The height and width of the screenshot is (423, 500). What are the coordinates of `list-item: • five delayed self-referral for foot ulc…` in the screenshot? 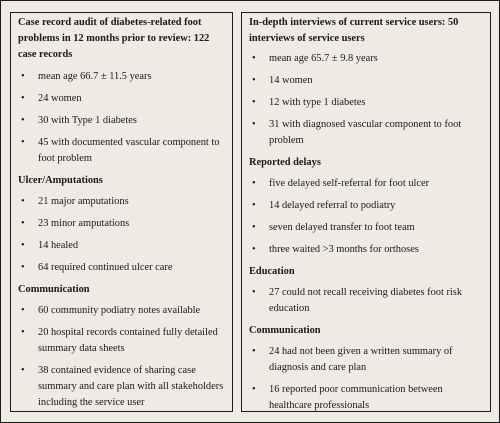 It's located at (366, 184).